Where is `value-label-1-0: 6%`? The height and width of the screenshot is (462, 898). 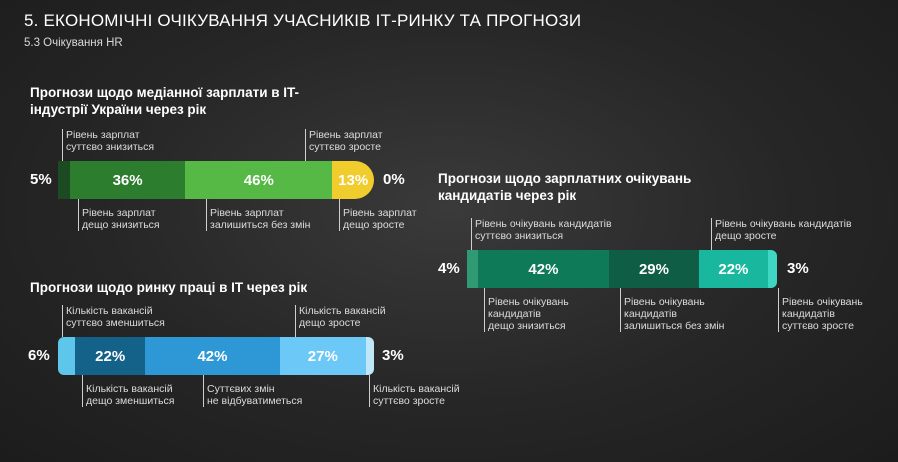
value-label-1-0: 6% is located at coordinates (39, 355).